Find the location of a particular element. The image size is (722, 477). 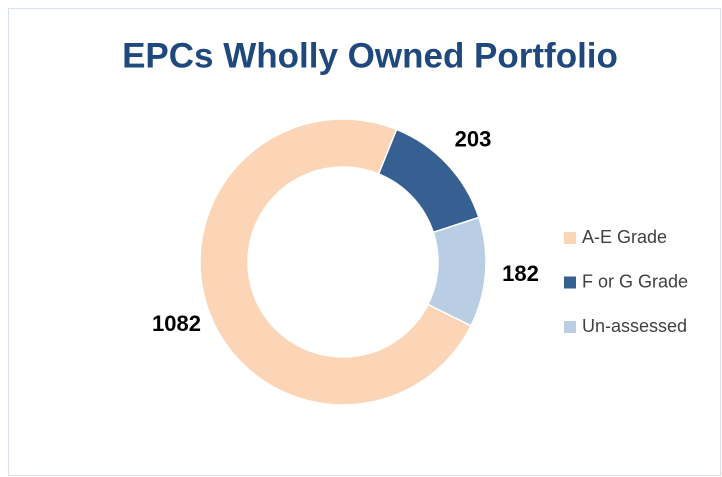

legend-label: Un-assessed is located at coordinates (634, 326).